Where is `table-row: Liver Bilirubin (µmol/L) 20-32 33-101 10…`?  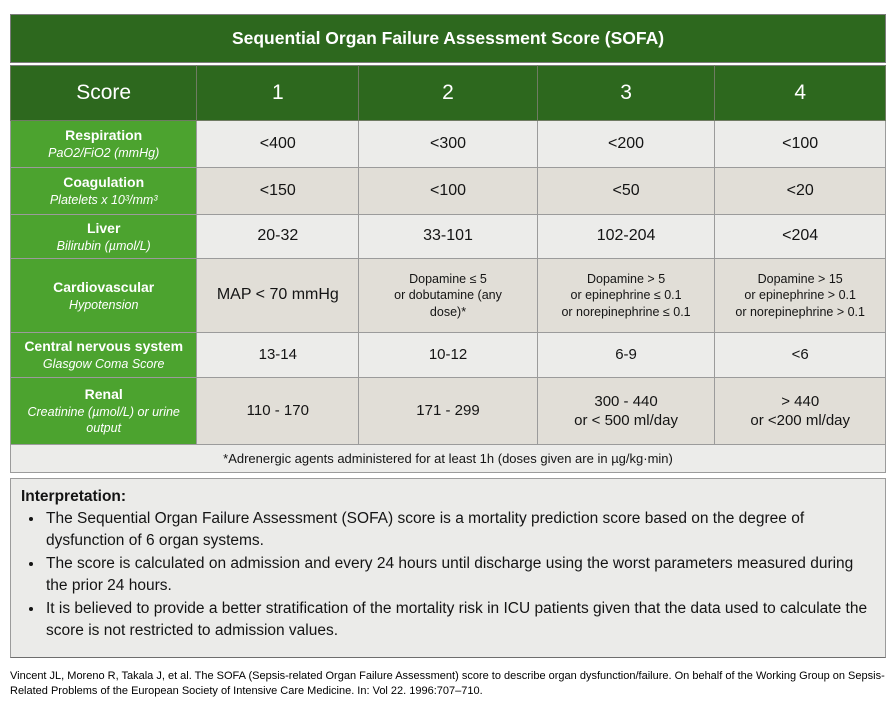
table-row: Liver Bilirubin (µmol/L) 20-32 33-101 10… is located at coordinates (447, 236).